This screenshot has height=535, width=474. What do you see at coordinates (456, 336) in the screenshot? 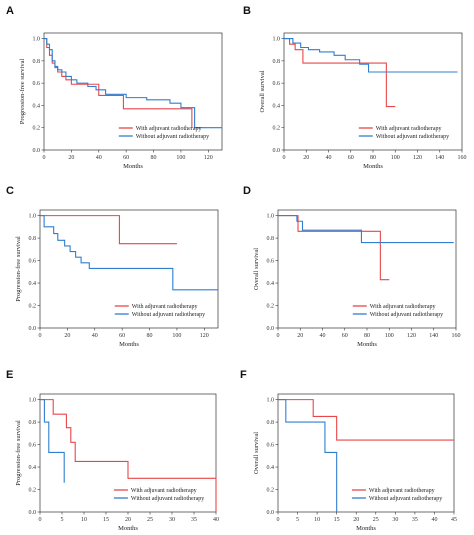
I see `x-tick-label: 160` at bounding box center [456, 336].